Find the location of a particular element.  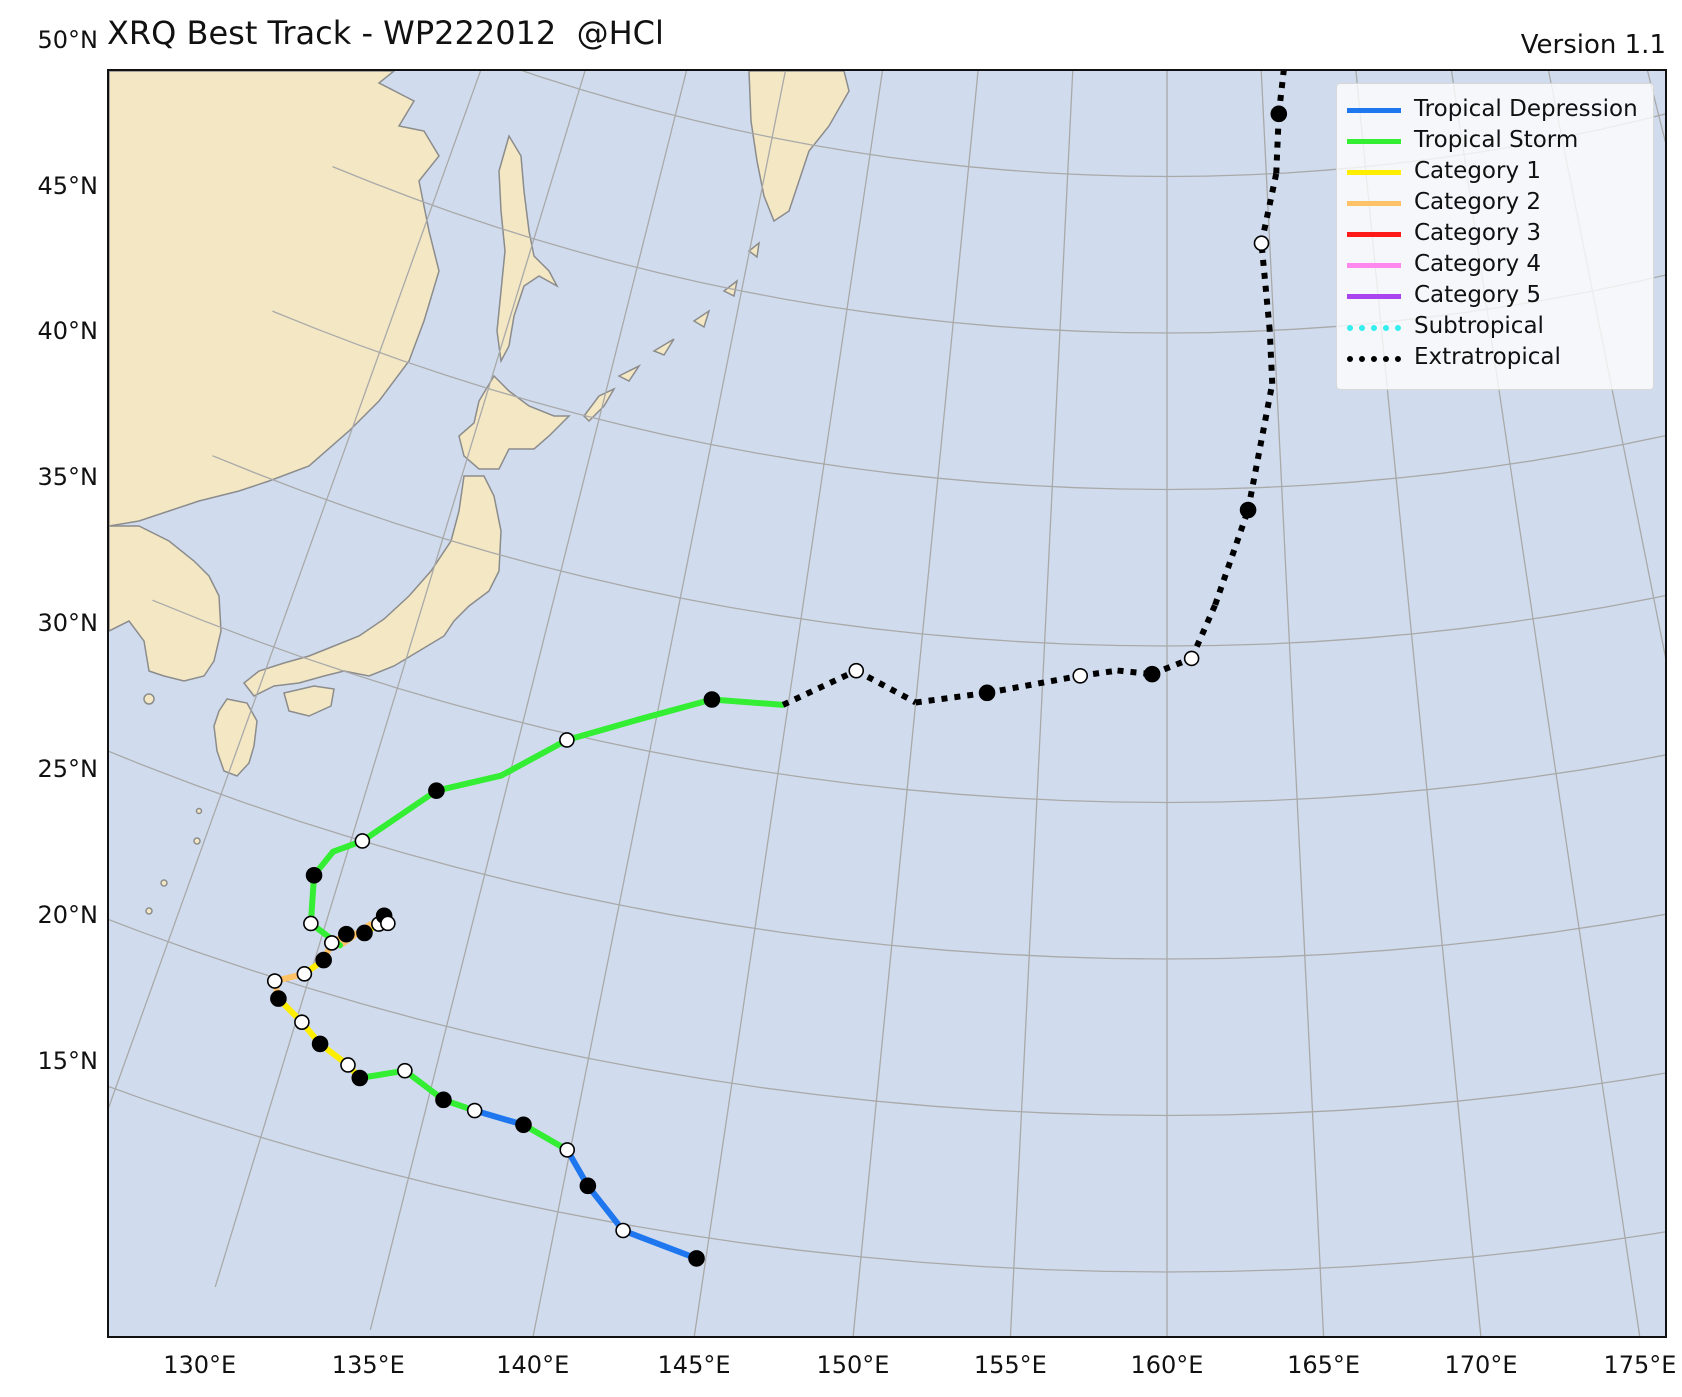

legend-label: Tropical Storm is located at coordinates (1496, 140).